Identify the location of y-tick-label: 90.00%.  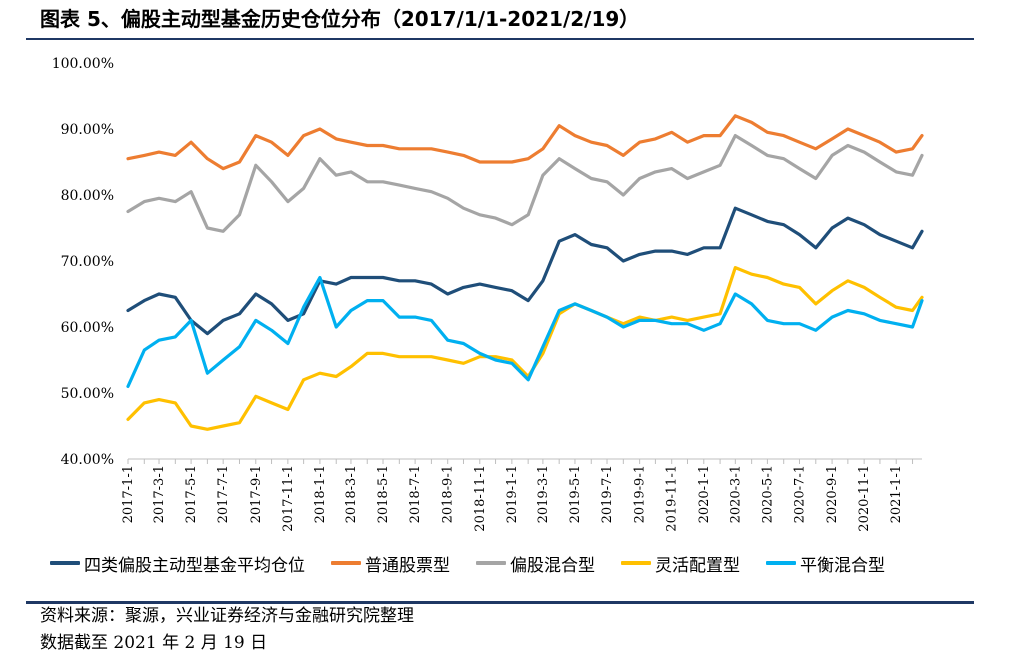
(87, 130).